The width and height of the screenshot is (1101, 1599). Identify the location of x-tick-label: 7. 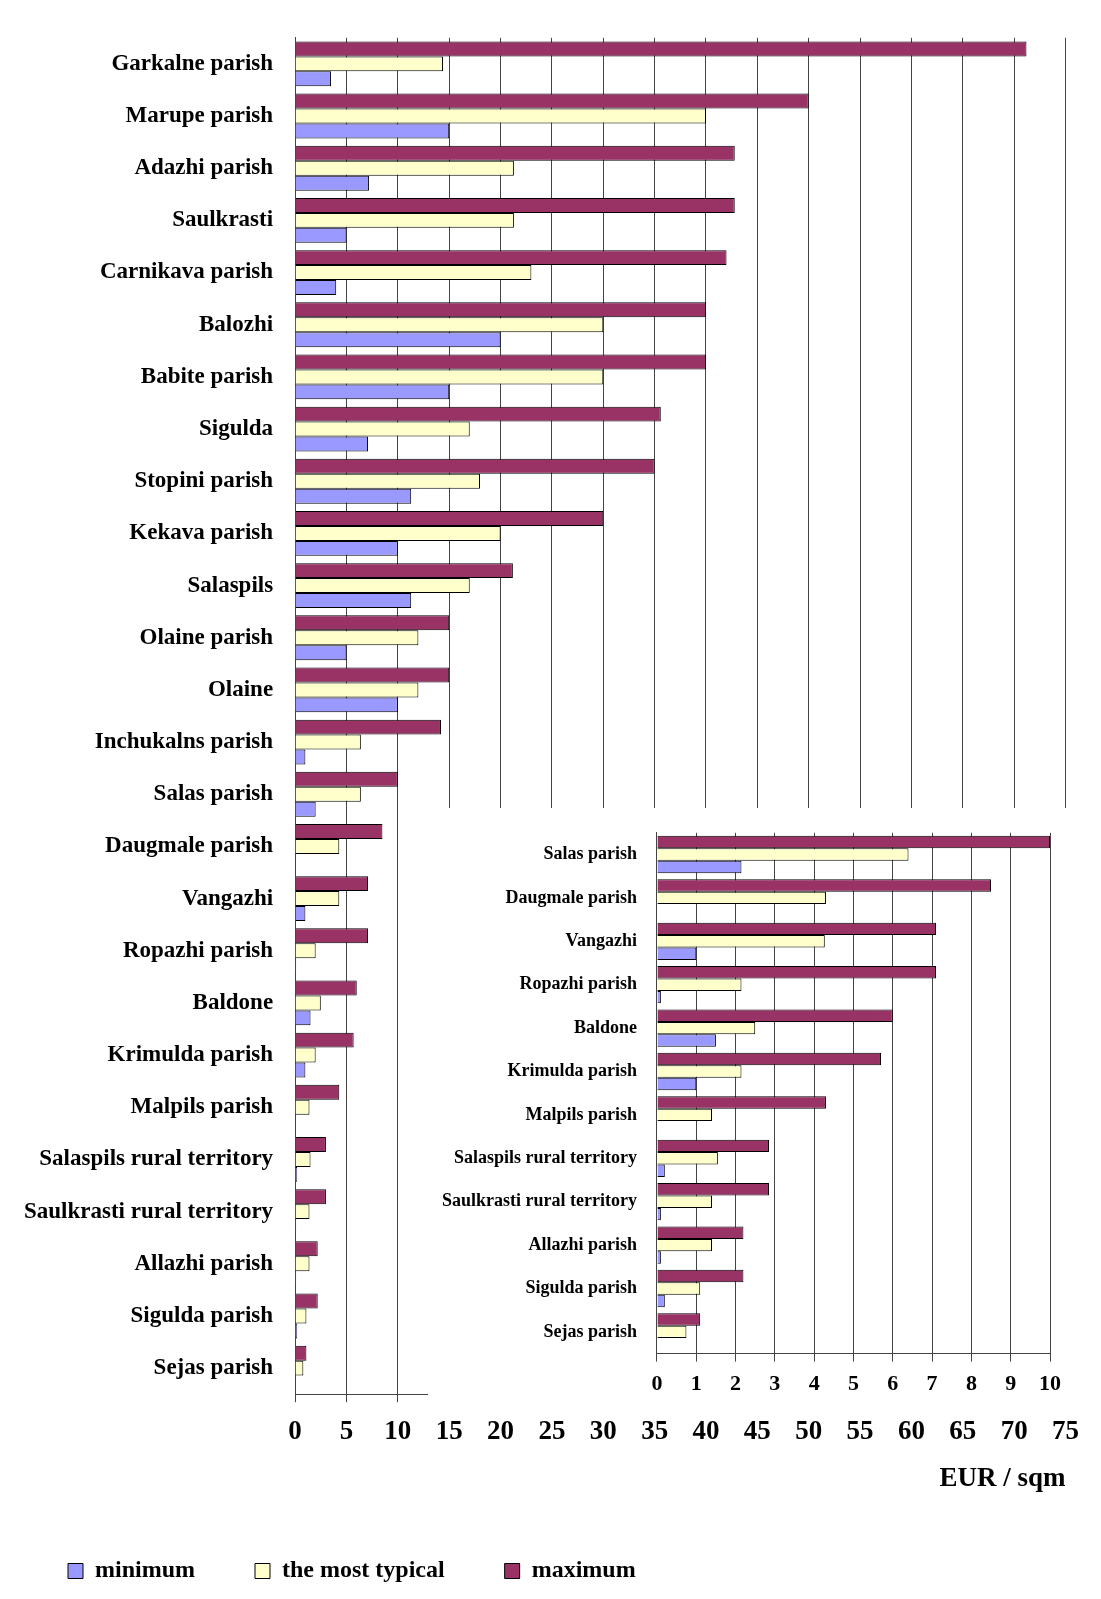
(932, 1383).